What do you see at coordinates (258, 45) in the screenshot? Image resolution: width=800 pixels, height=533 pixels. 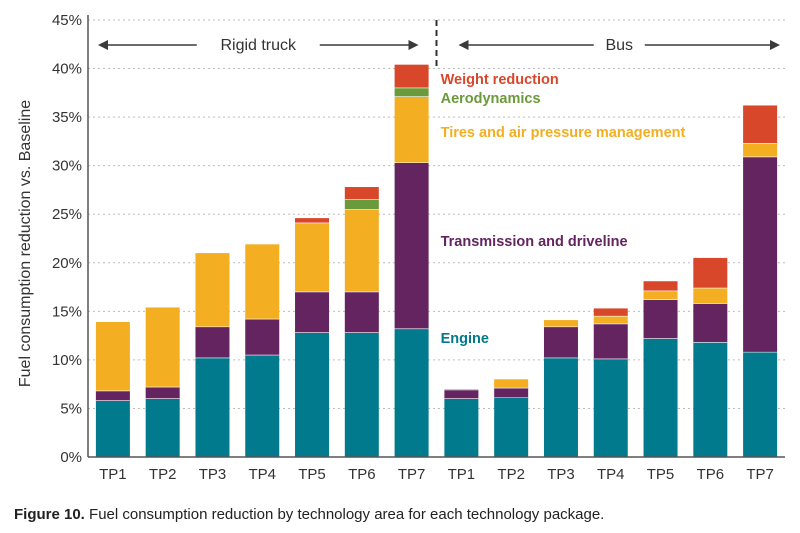 I see `rigid-truck-group-label: Rigid truck` at bounding box center [258, 45].